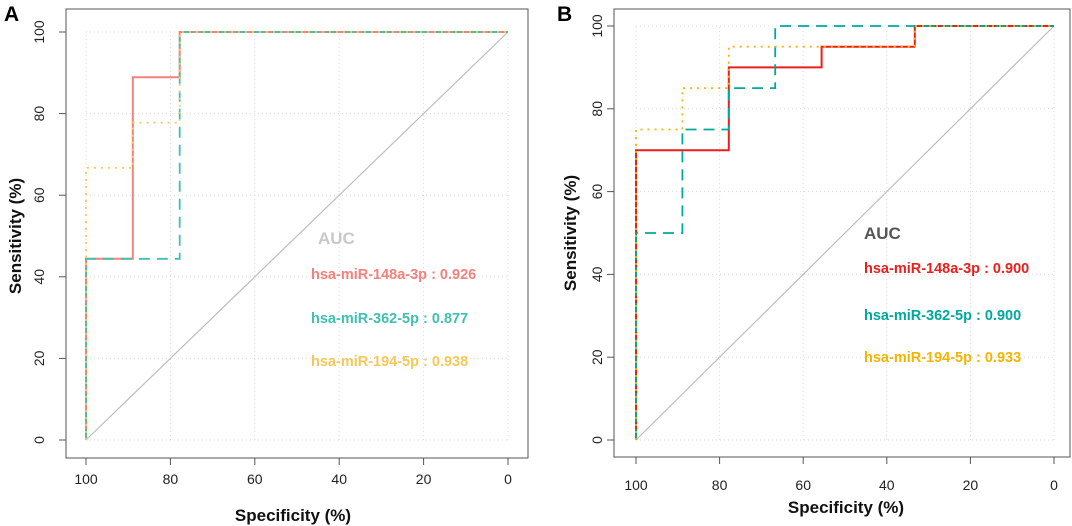 The width and height of the screenshot is (1072, 526). Describe the element at coordinates (887, 485) in the screenshot. I see `panel-b-x-tick-label: 40` at that location.